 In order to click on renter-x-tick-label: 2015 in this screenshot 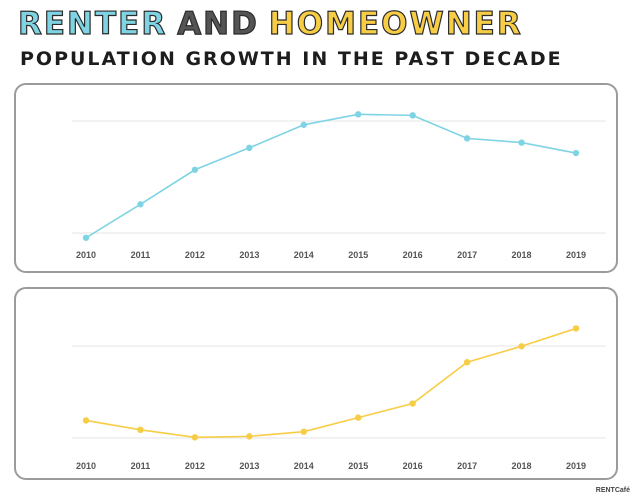, I will do `click(358, 255)`.